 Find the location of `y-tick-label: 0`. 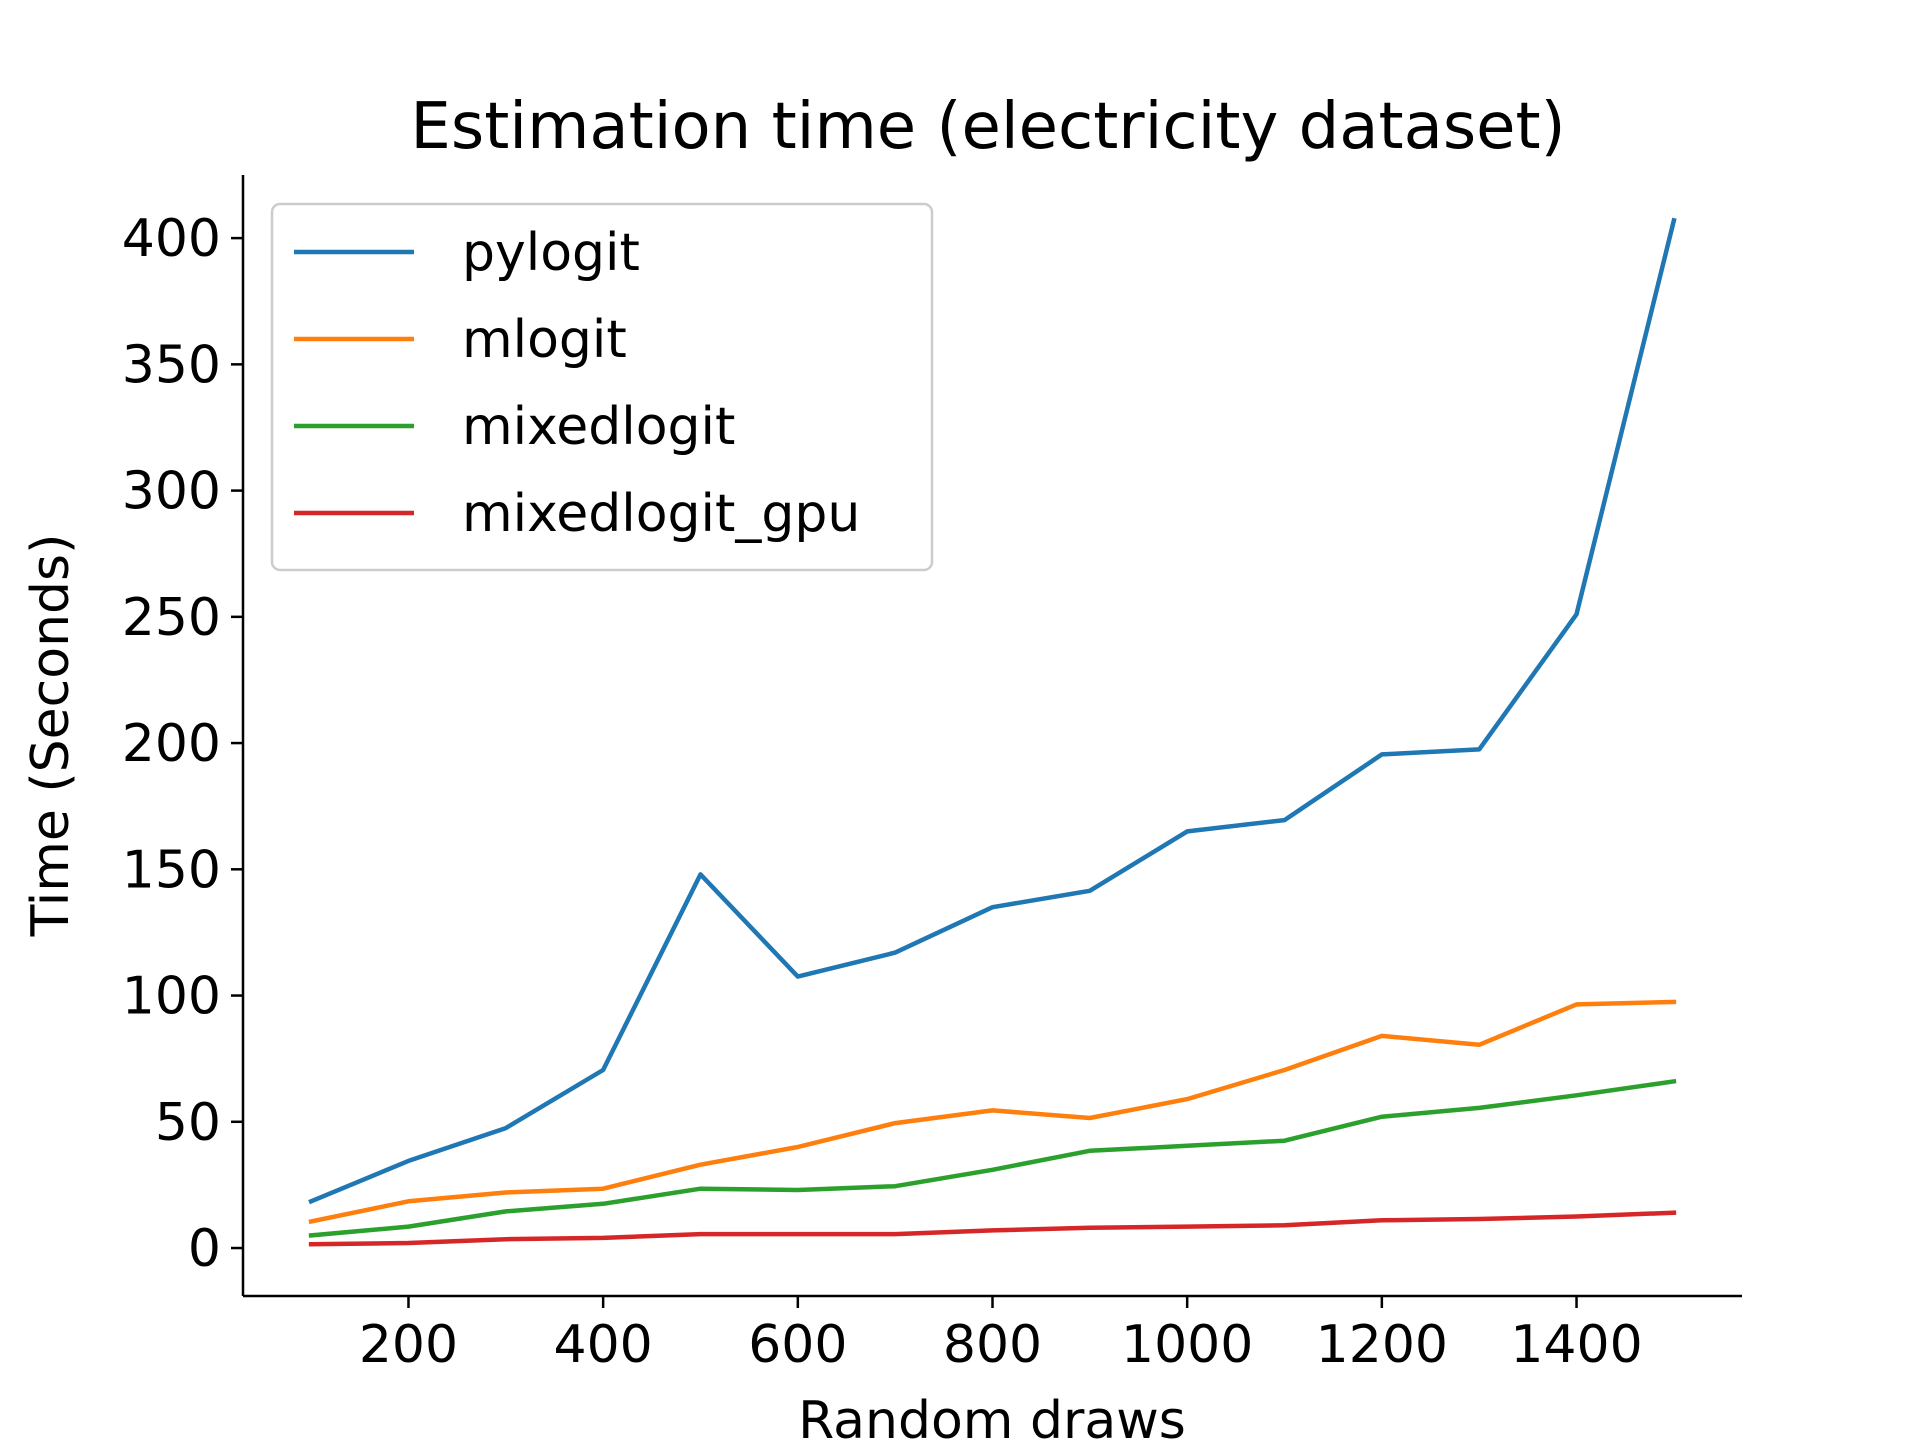

y-tick-label: 0 is located at coordinates (204, 1249).